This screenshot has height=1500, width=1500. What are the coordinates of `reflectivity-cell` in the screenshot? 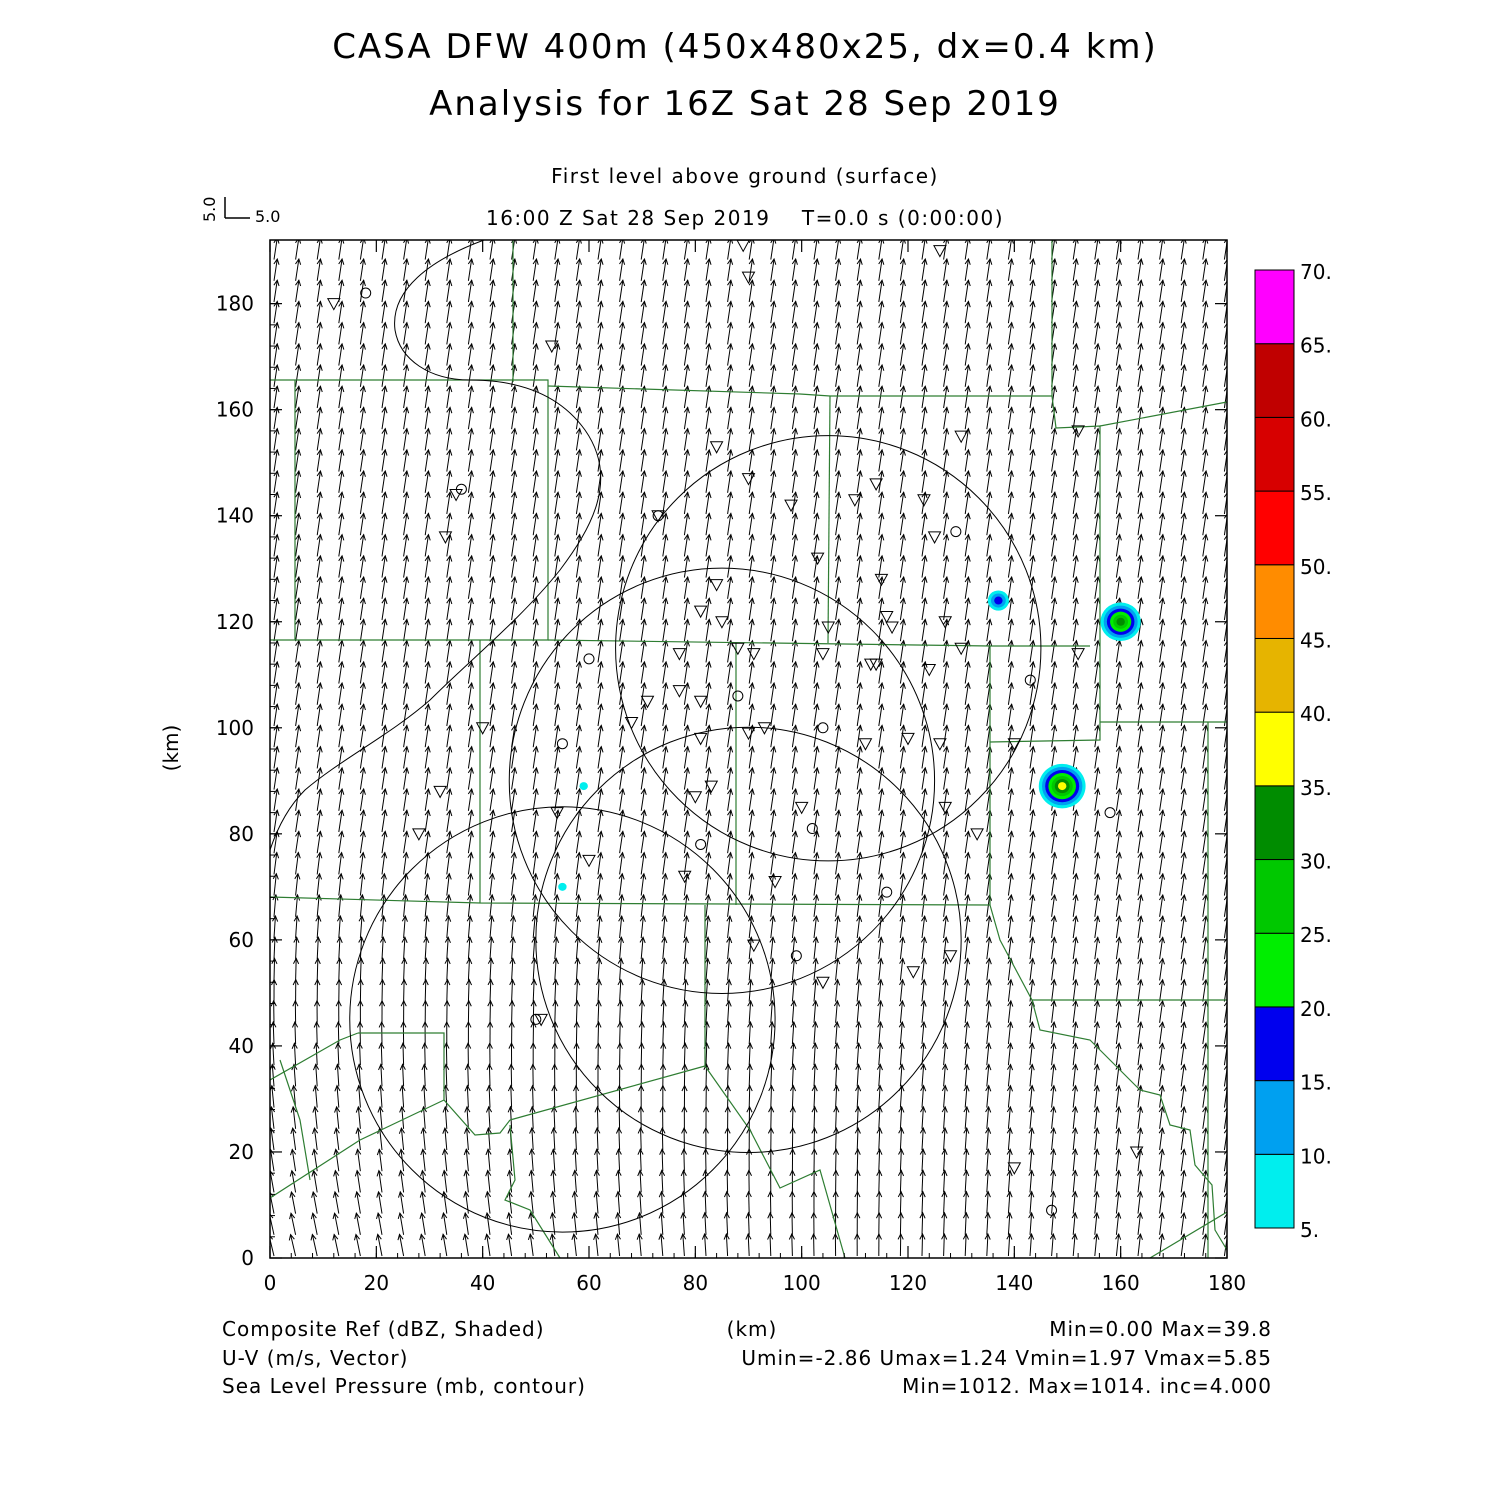 It's located at (1062, 786).